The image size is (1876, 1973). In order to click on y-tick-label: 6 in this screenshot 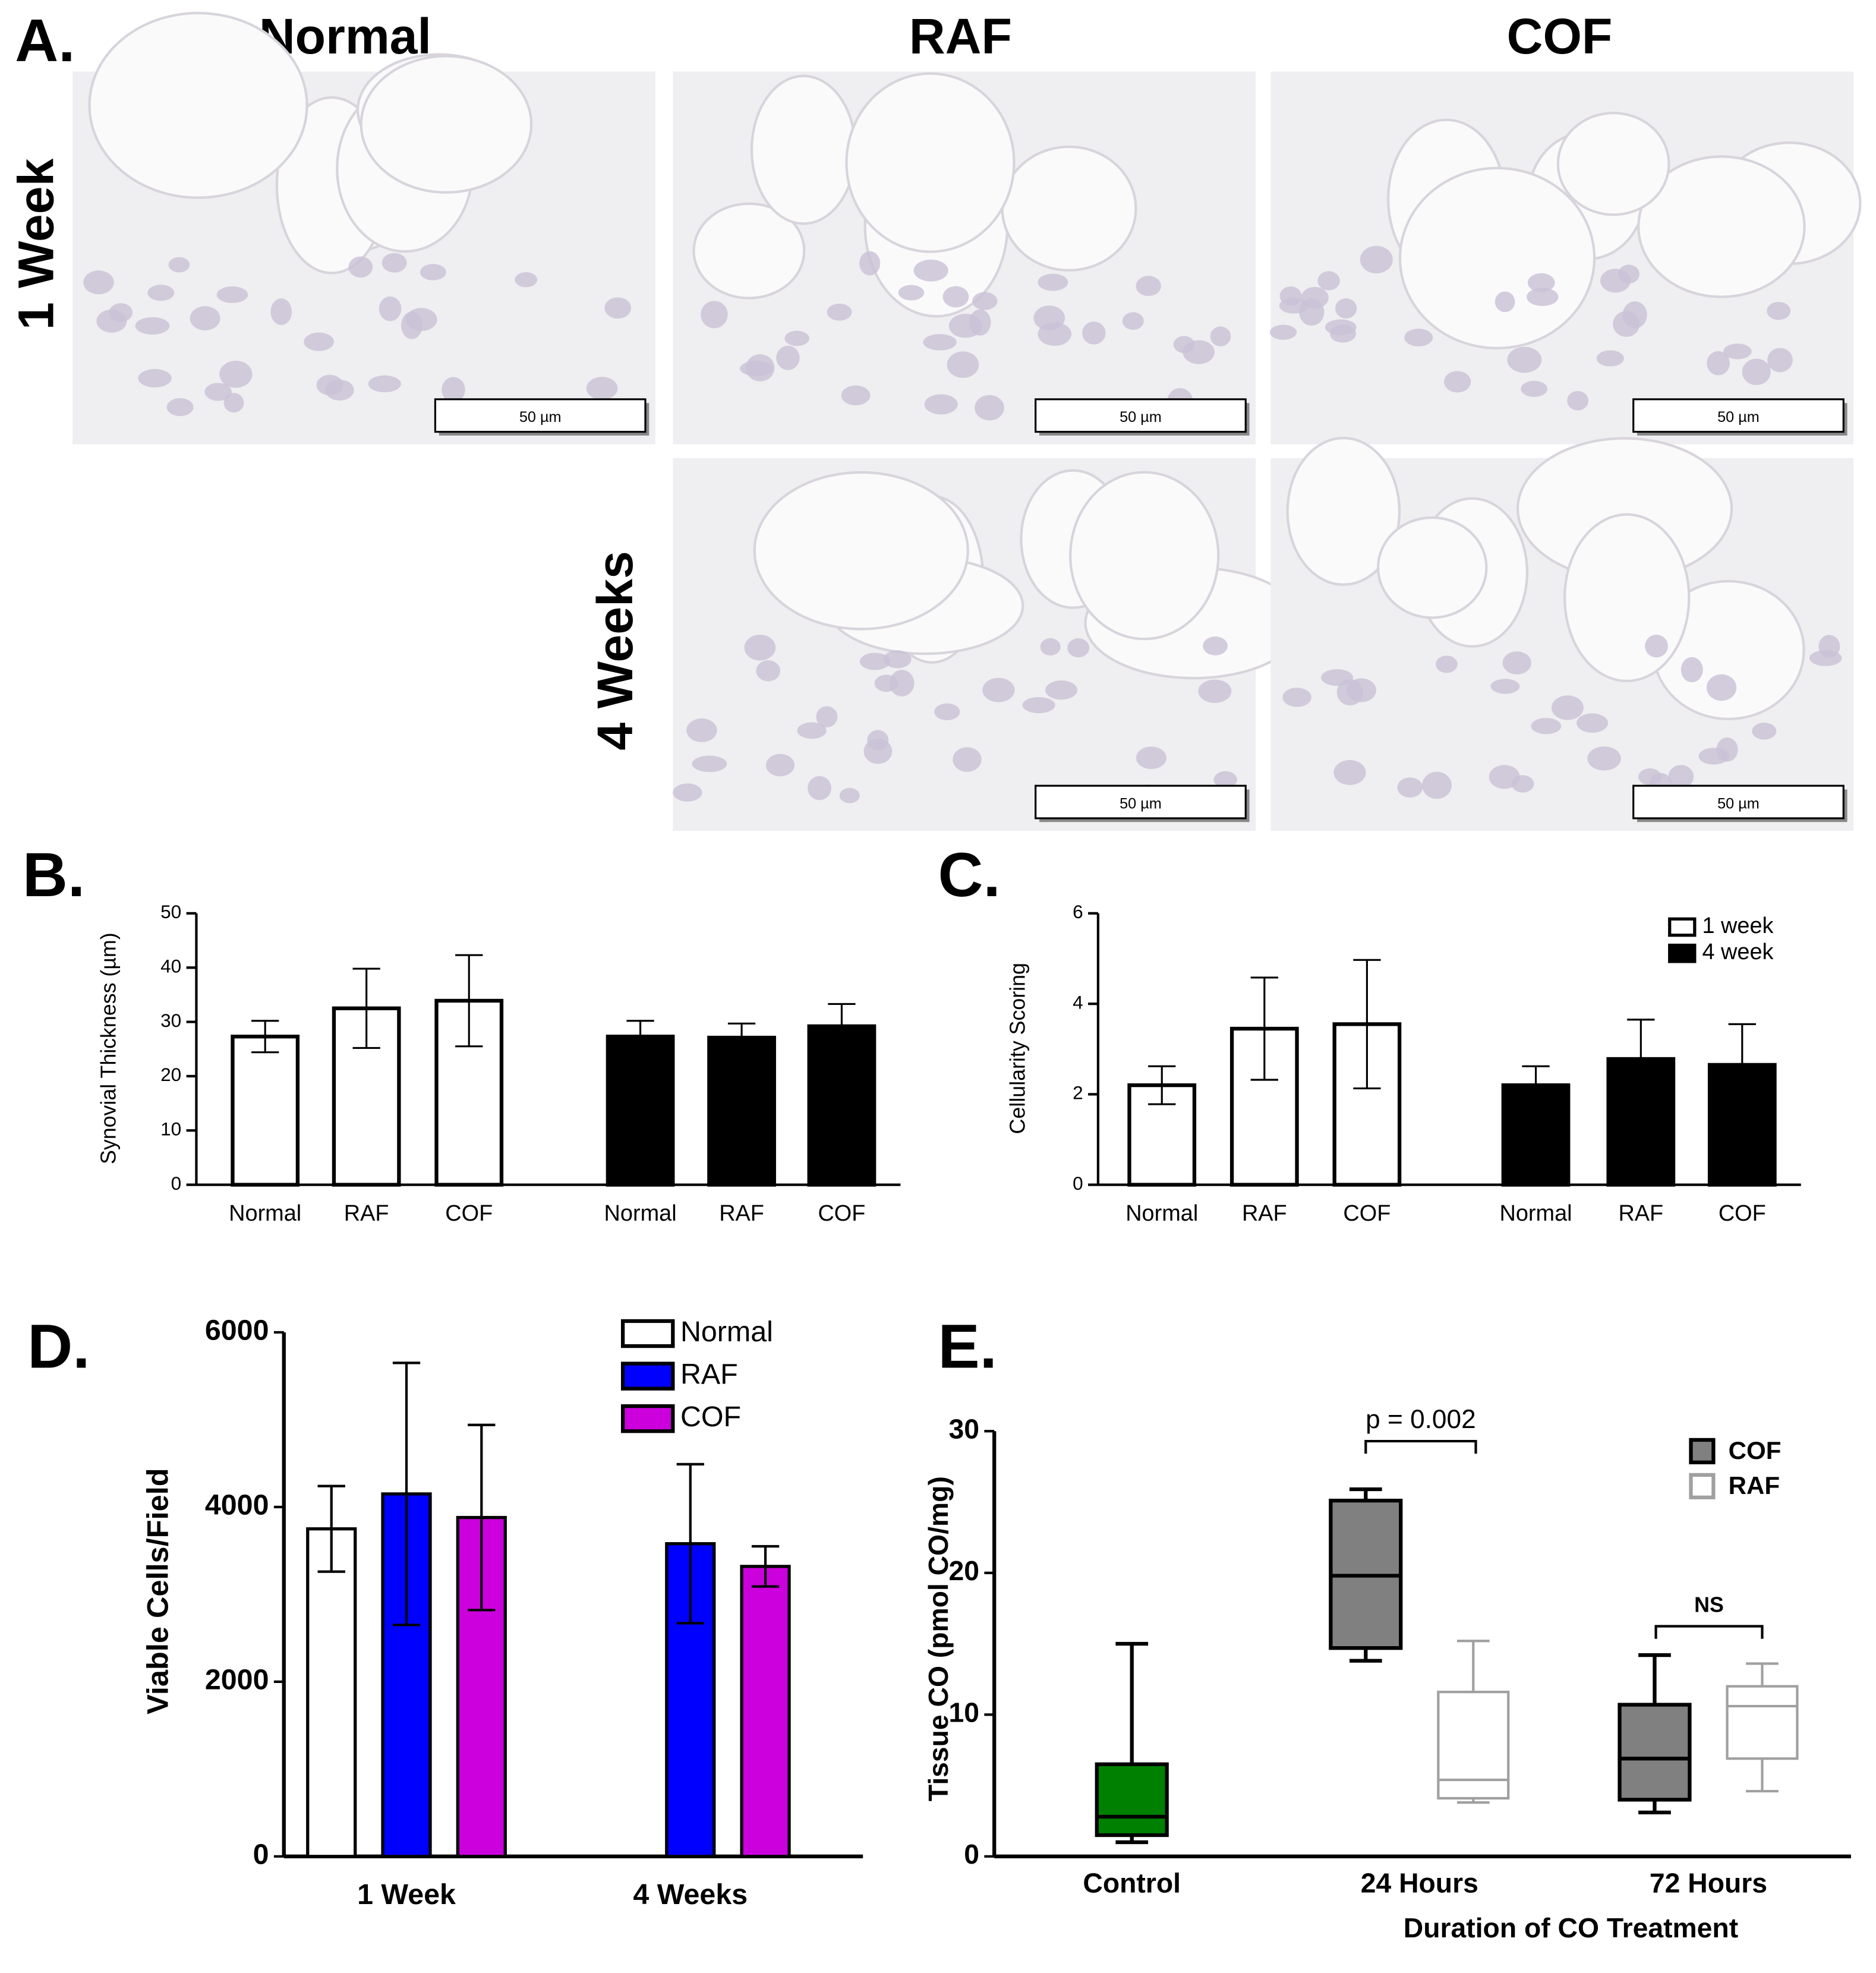, I will do `click(1078, 911)`.